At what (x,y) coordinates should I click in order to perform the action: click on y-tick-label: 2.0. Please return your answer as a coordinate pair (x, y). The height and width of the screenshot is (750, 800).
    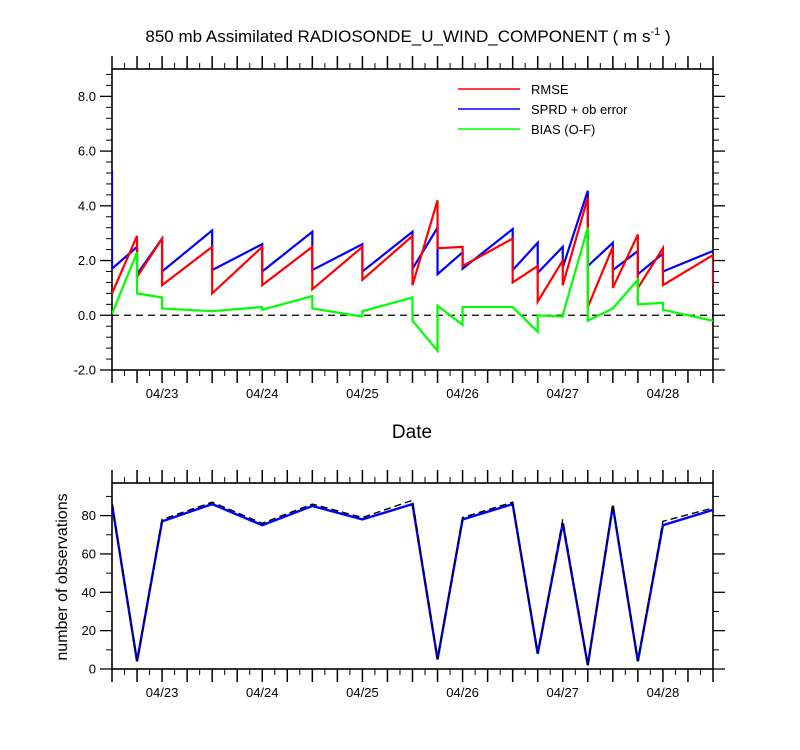
    Looking at the image, I should click on (87, 260).